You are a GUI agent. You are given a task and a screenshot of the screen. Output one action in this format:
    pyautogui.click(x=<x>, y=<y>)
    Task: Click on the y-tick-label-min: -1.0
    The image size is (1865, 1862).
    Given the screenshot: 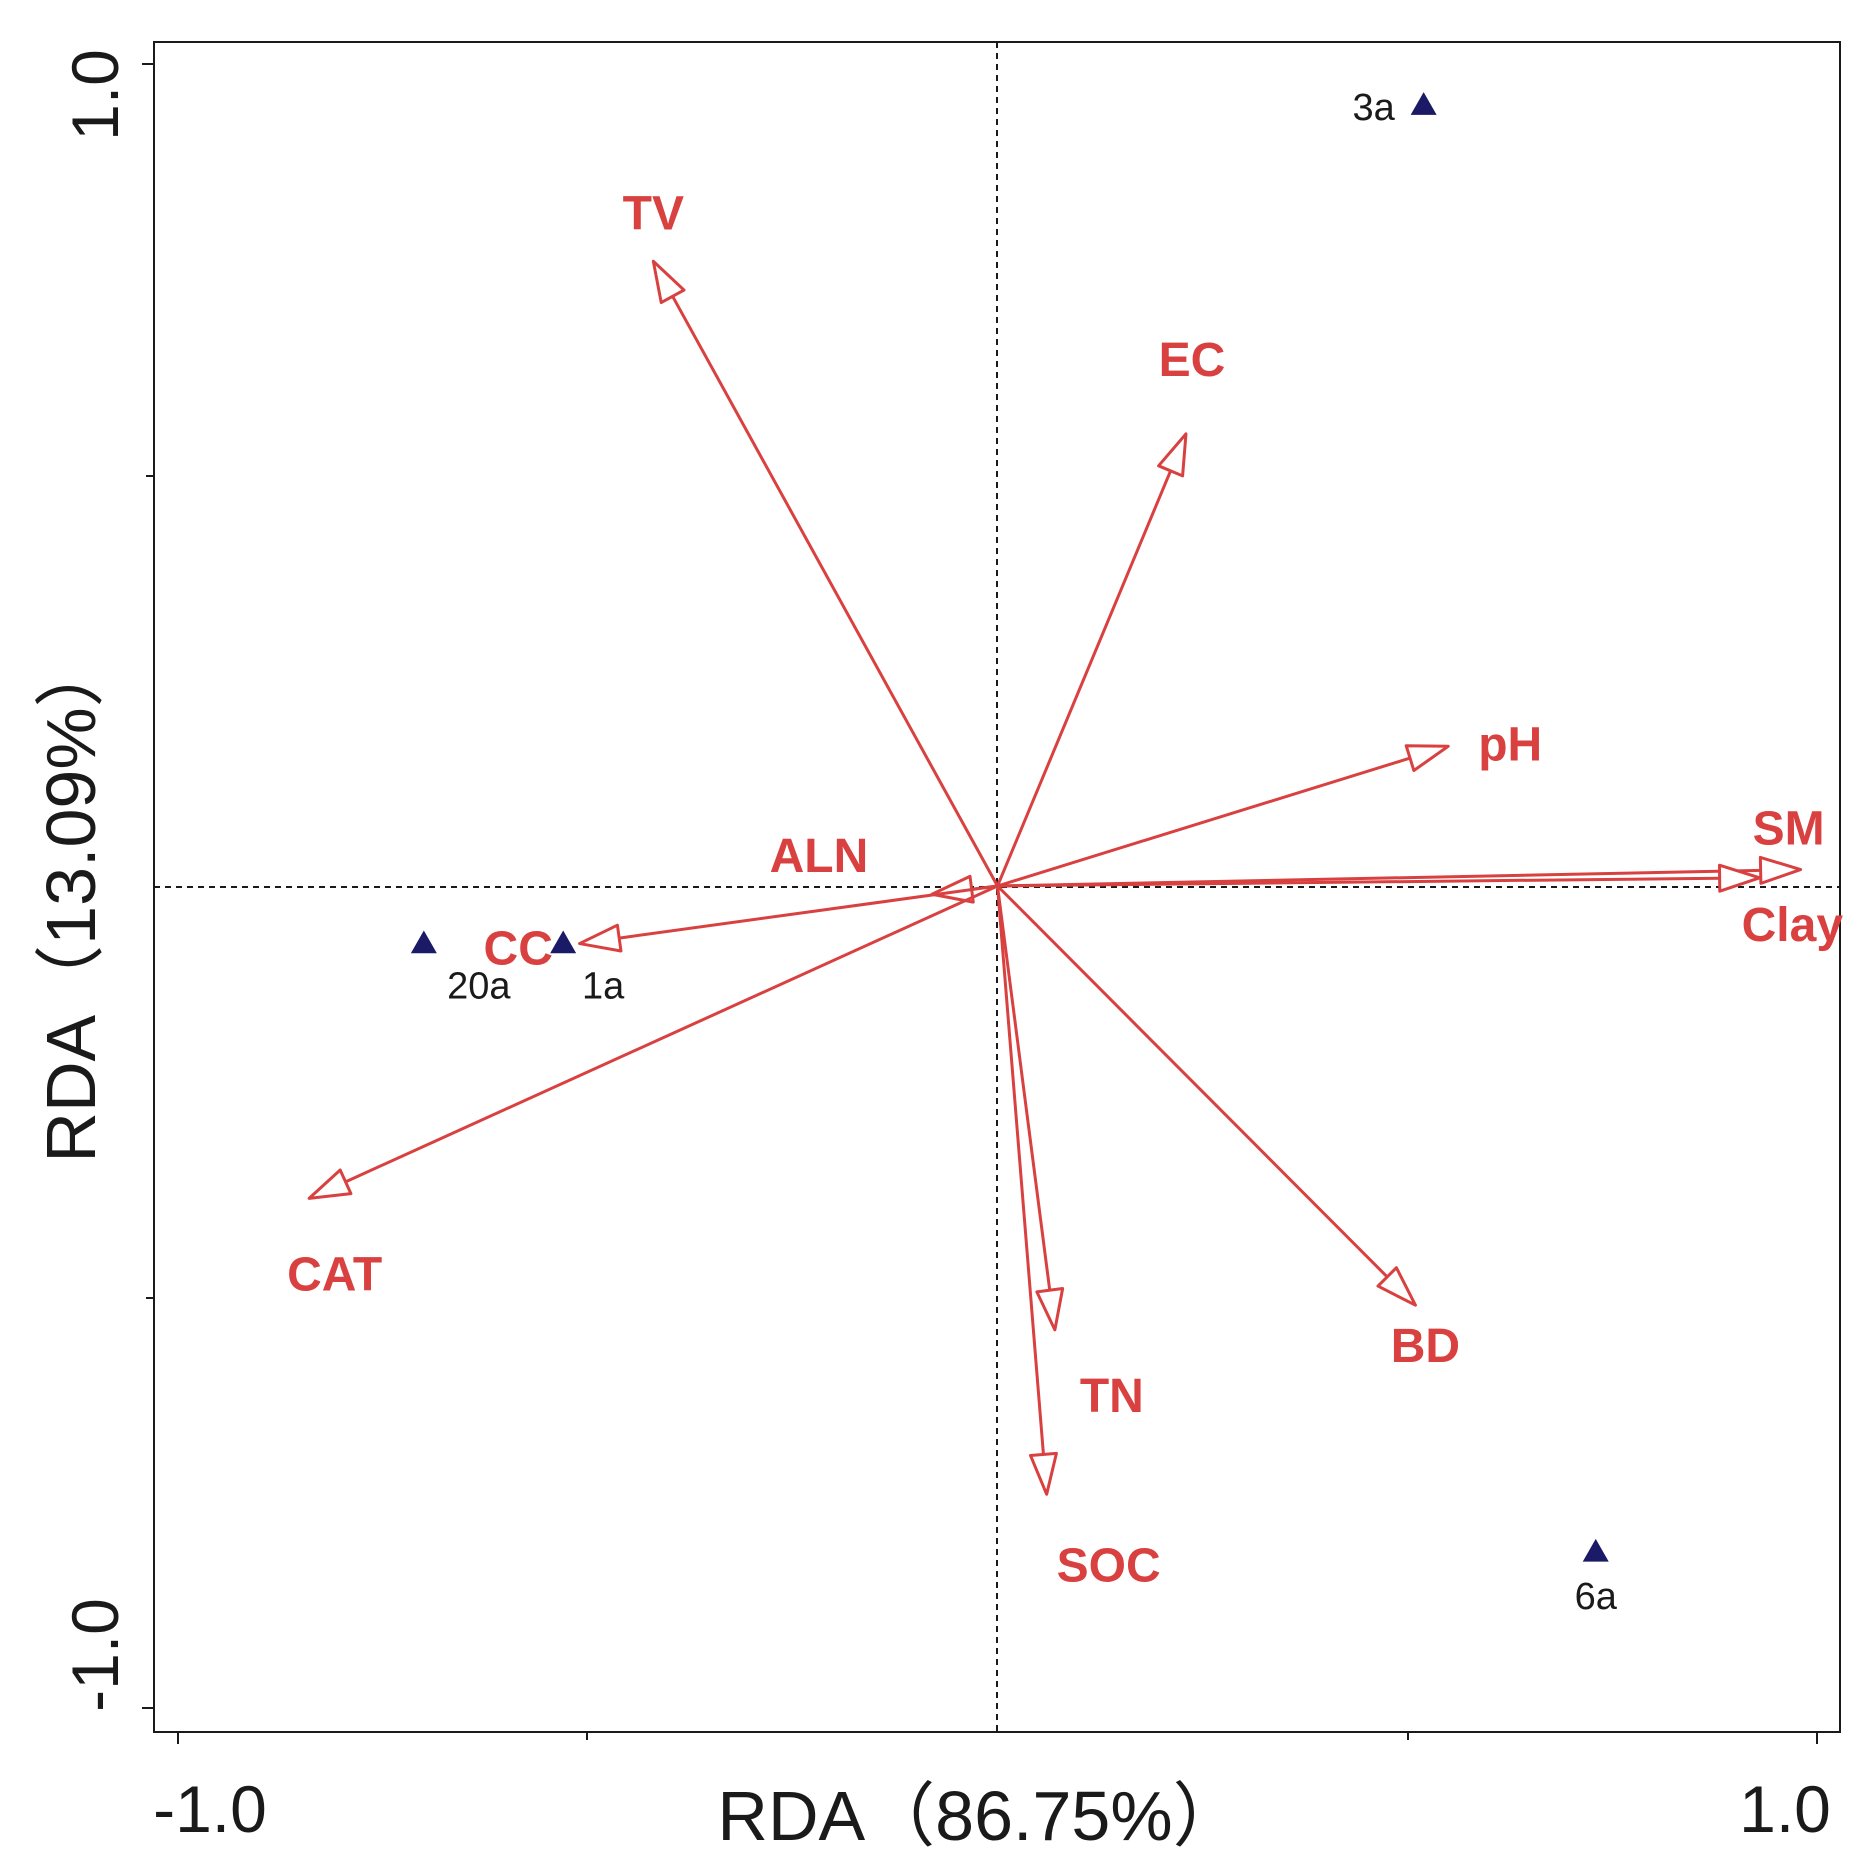 What is the action you would take?
    pyautogui.click(x=95, y=1655)
    